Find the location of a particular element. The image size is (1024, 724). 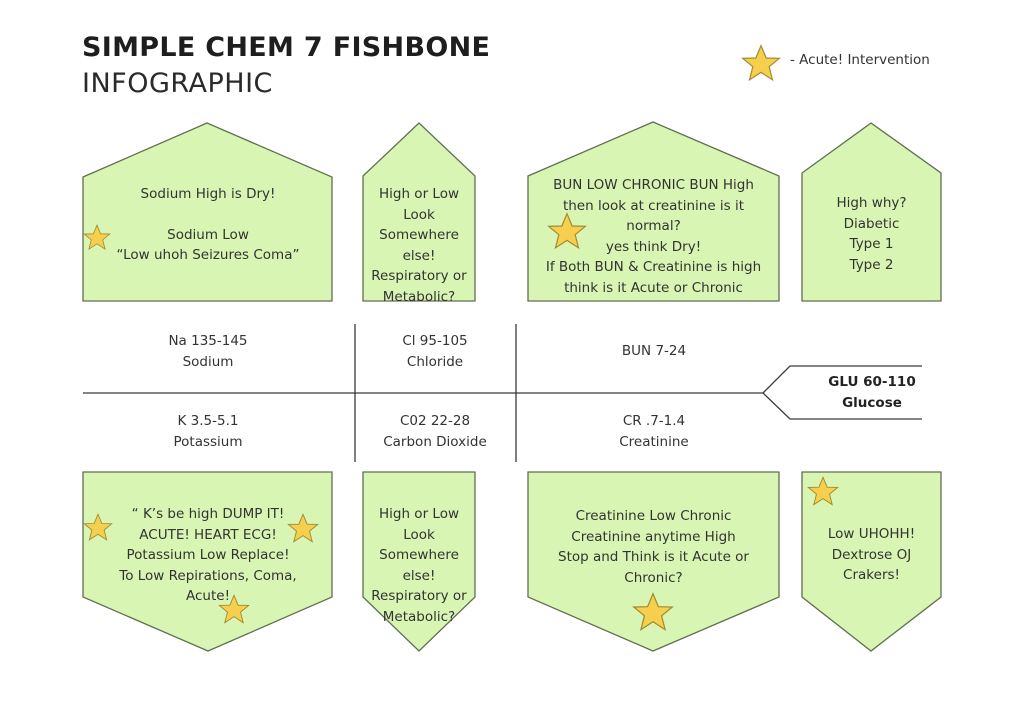

lab-range: Cl 95-105 is located at coordinates (435, 341).